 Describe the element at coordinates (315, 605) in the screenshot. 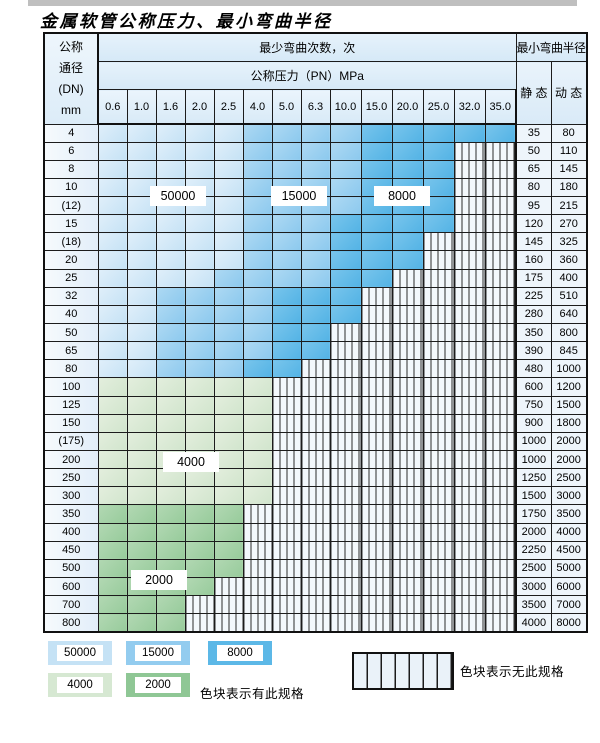

I see `table-row: 700 3500 7000` at that location.